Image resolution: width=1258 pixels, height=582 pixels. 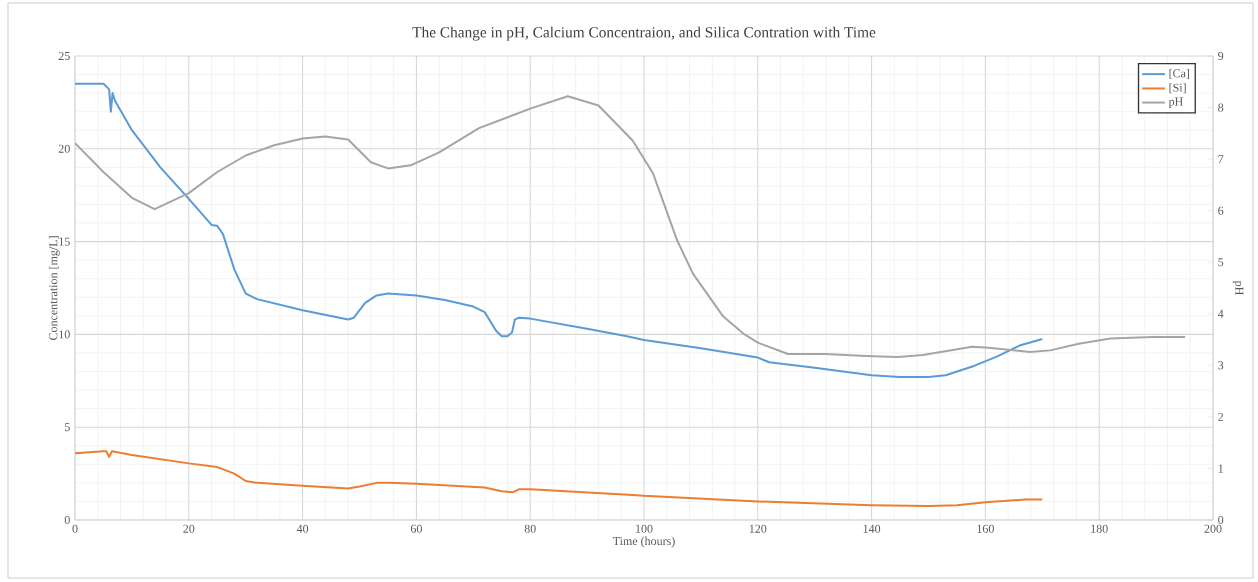 What do you see at coordinates (54, 288) in the screenshot?
I see `y-axis-title: Concentration [mg/L]` at bounding box center [54, 288].